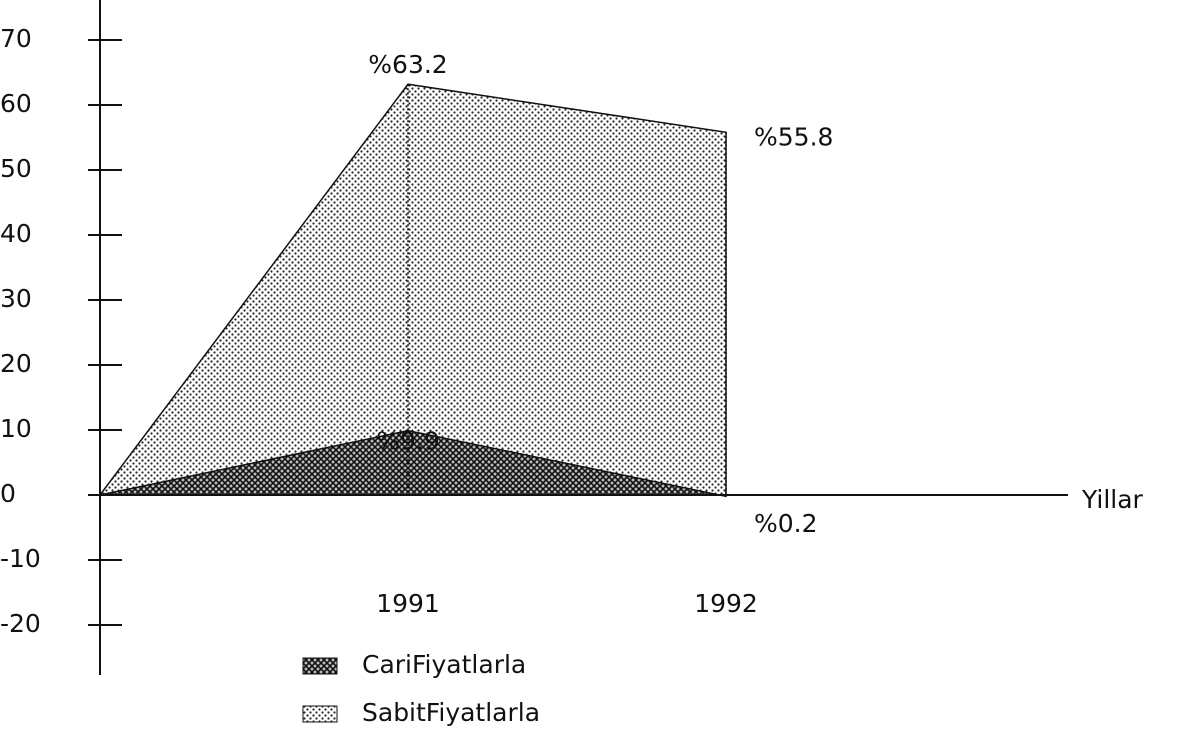 This screenshot has height=746, width=1180. I want to click on value-label: %9.9, so click(408, 441).